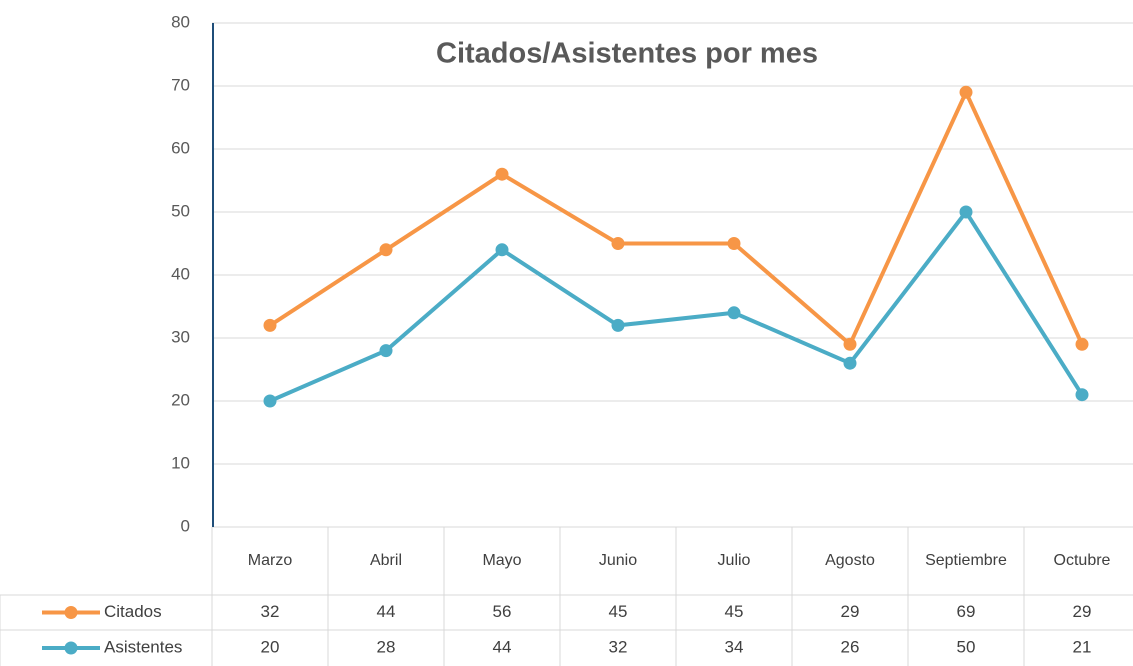 This screenshot has width=1133, height=666. I want to click on legend-label: Citados, so click(133, 611).